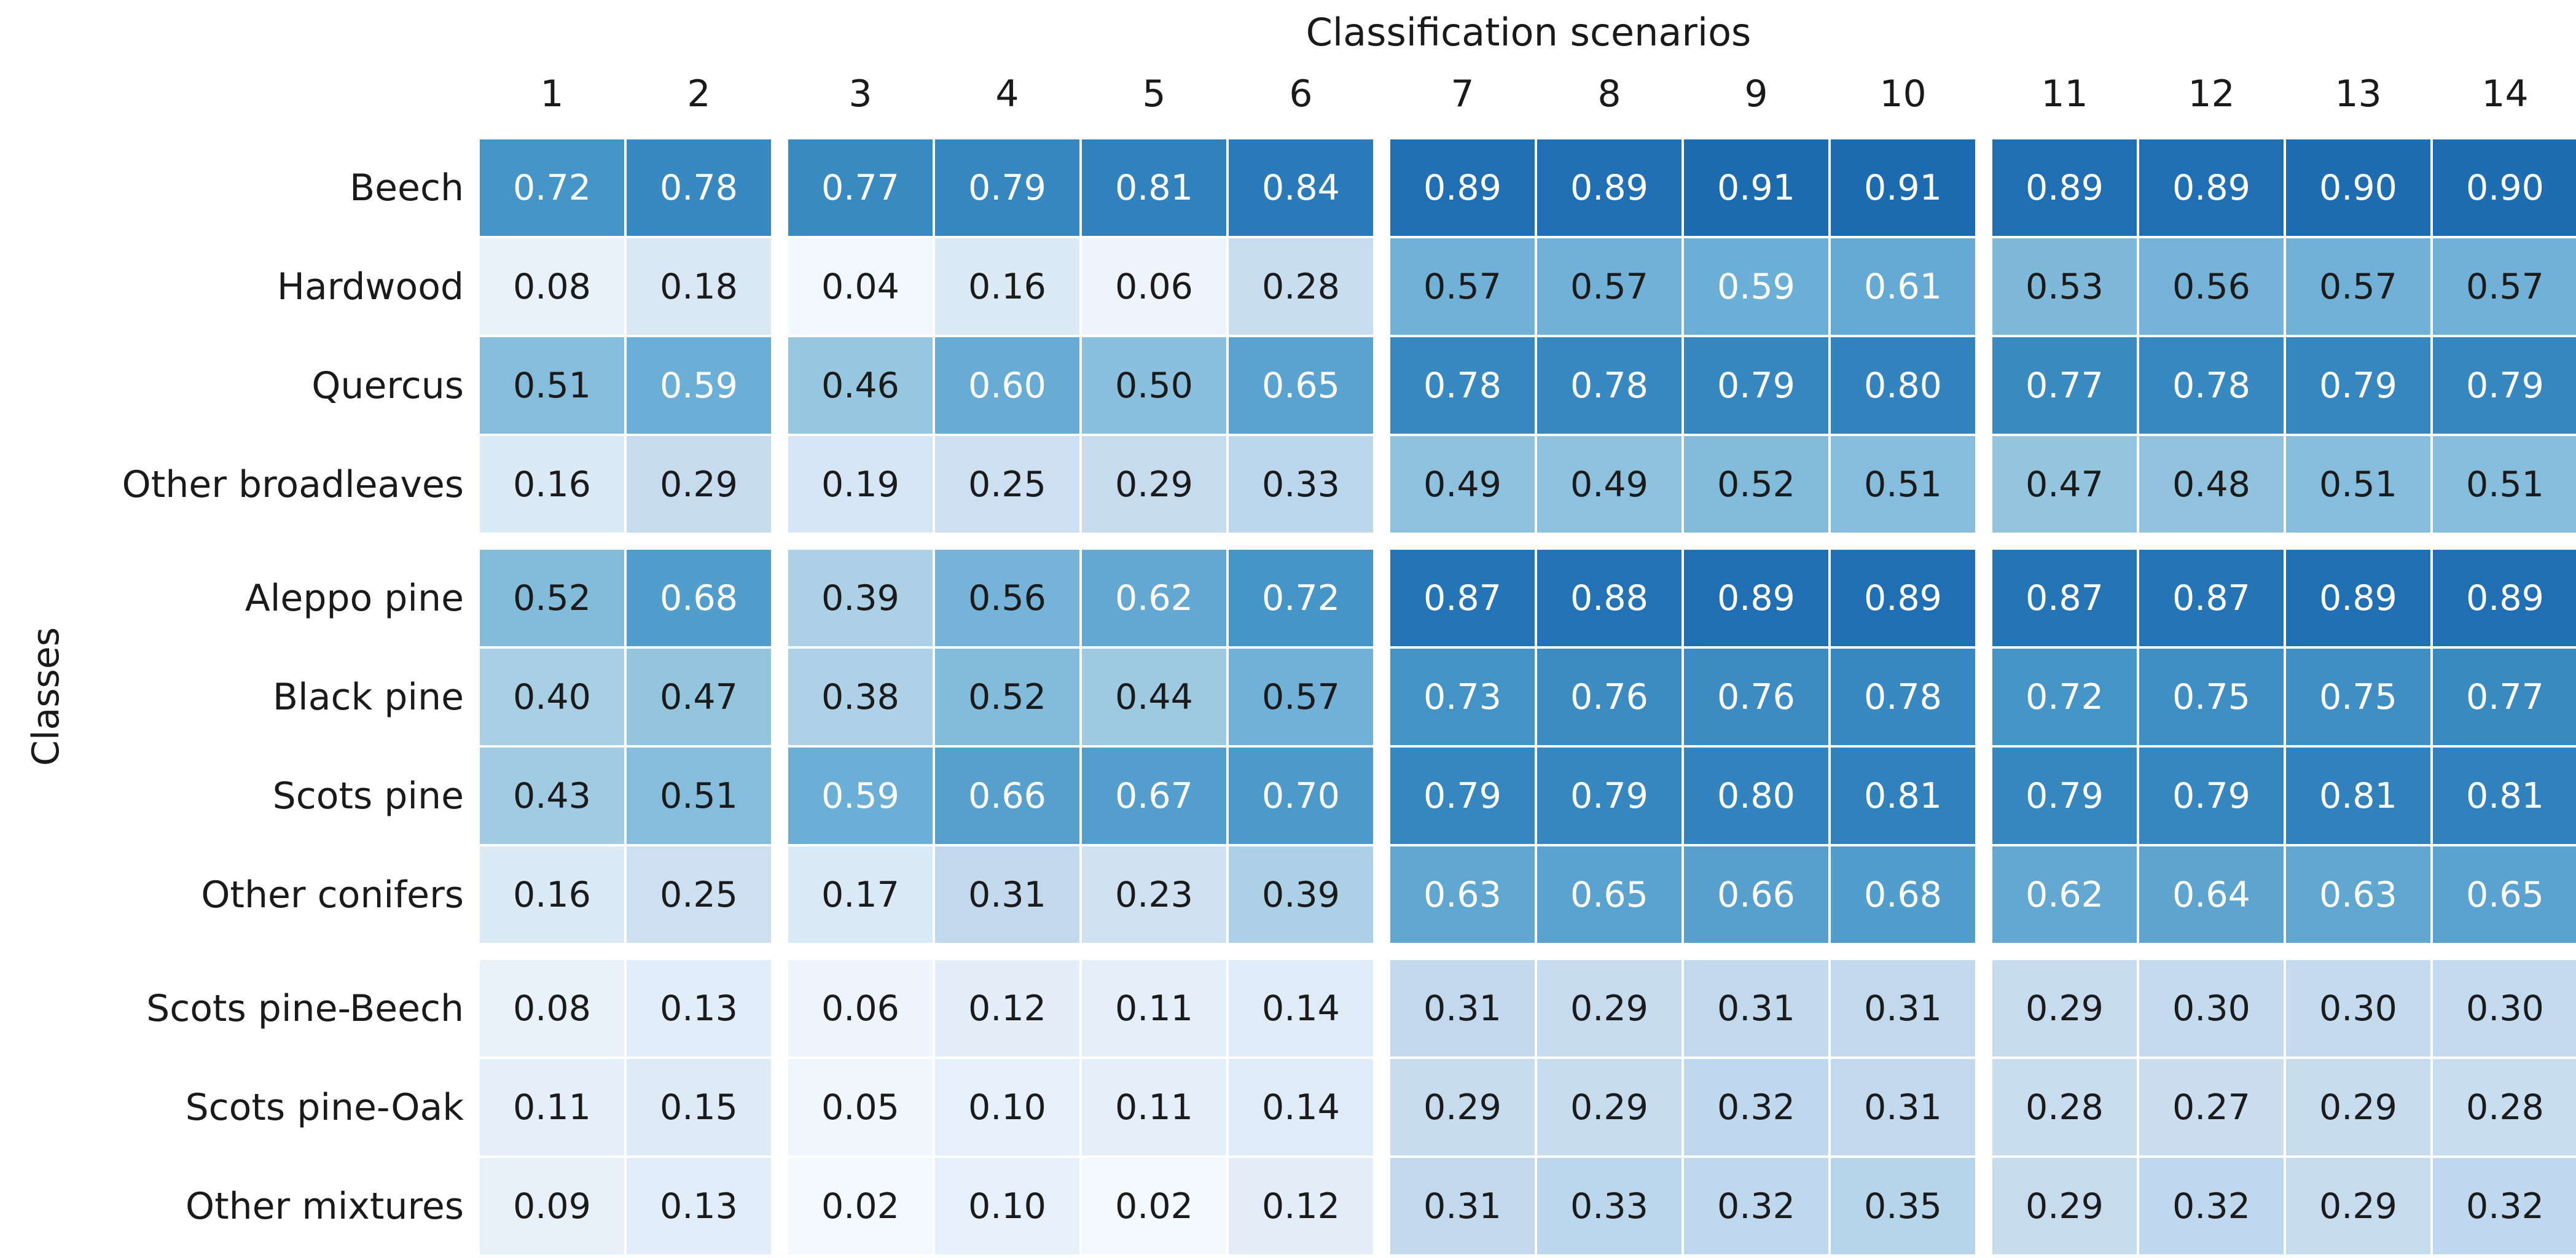  What do you see at coordinates (860, 1206) in the screenshot?
I see `heatmap-cell: 0.02` at bounding box center [860, 1206].